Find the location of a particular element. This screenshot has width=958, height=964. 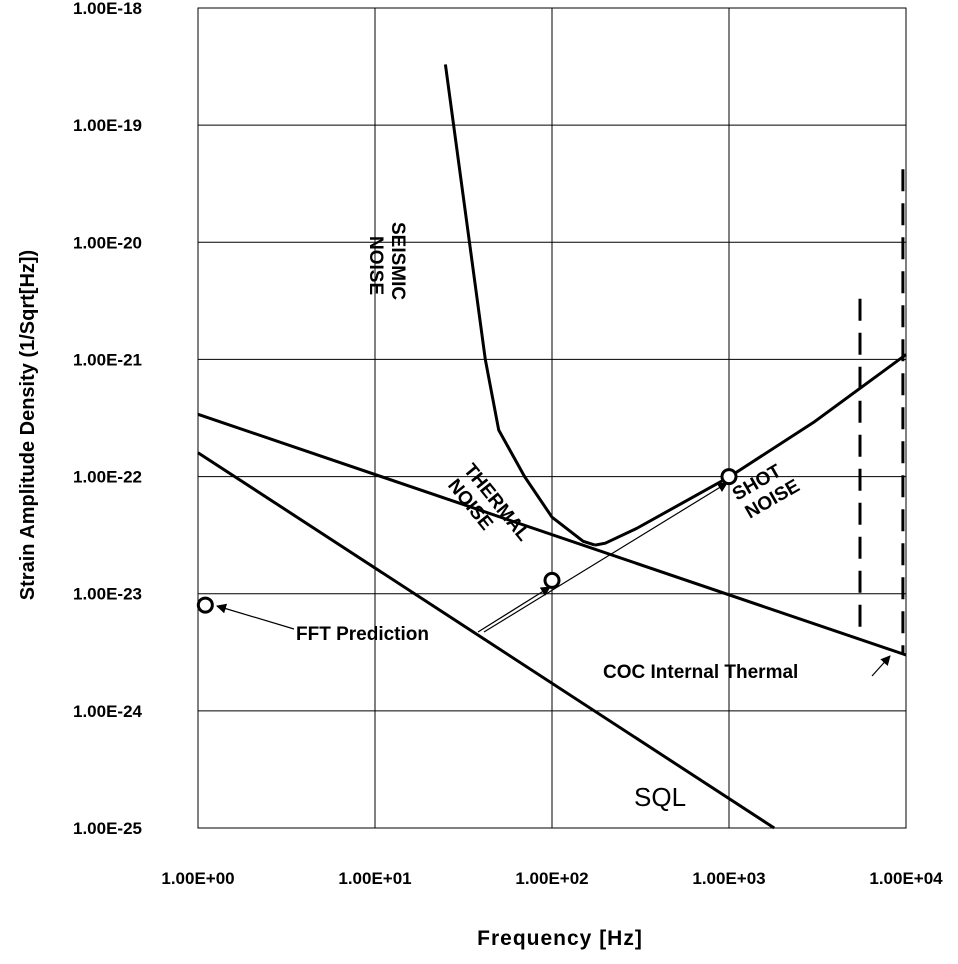

arrow-layer is located at coordinates (553, 579).